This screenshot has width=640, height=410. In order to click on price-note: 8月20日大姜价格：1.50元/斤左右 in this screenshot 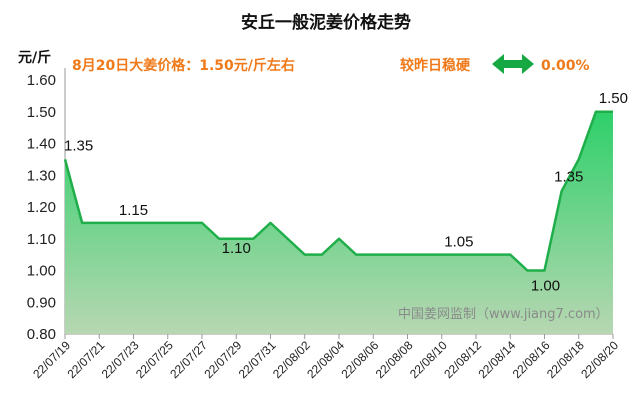, I will do `click(183, 65)`.